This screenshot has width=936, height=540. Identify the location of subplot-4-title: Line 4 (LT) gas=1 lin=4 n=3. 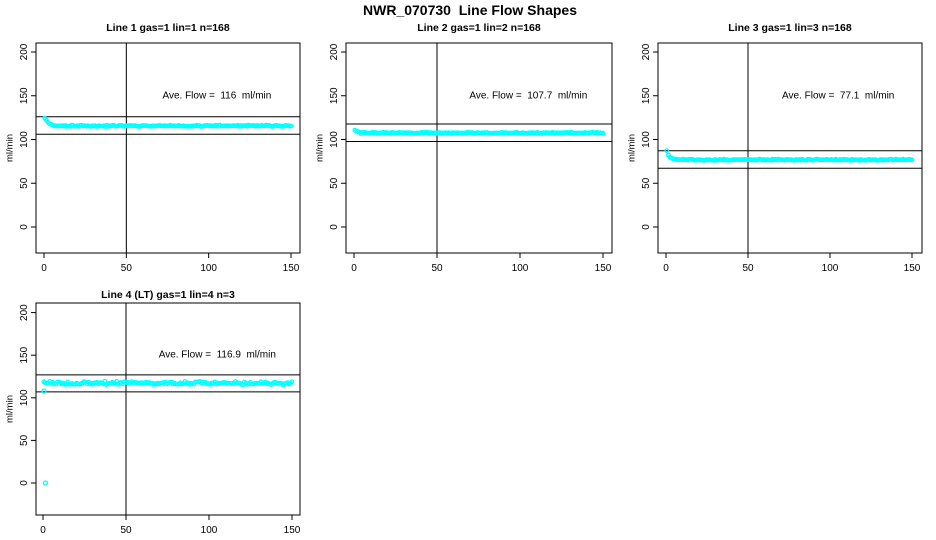
(168, 295).